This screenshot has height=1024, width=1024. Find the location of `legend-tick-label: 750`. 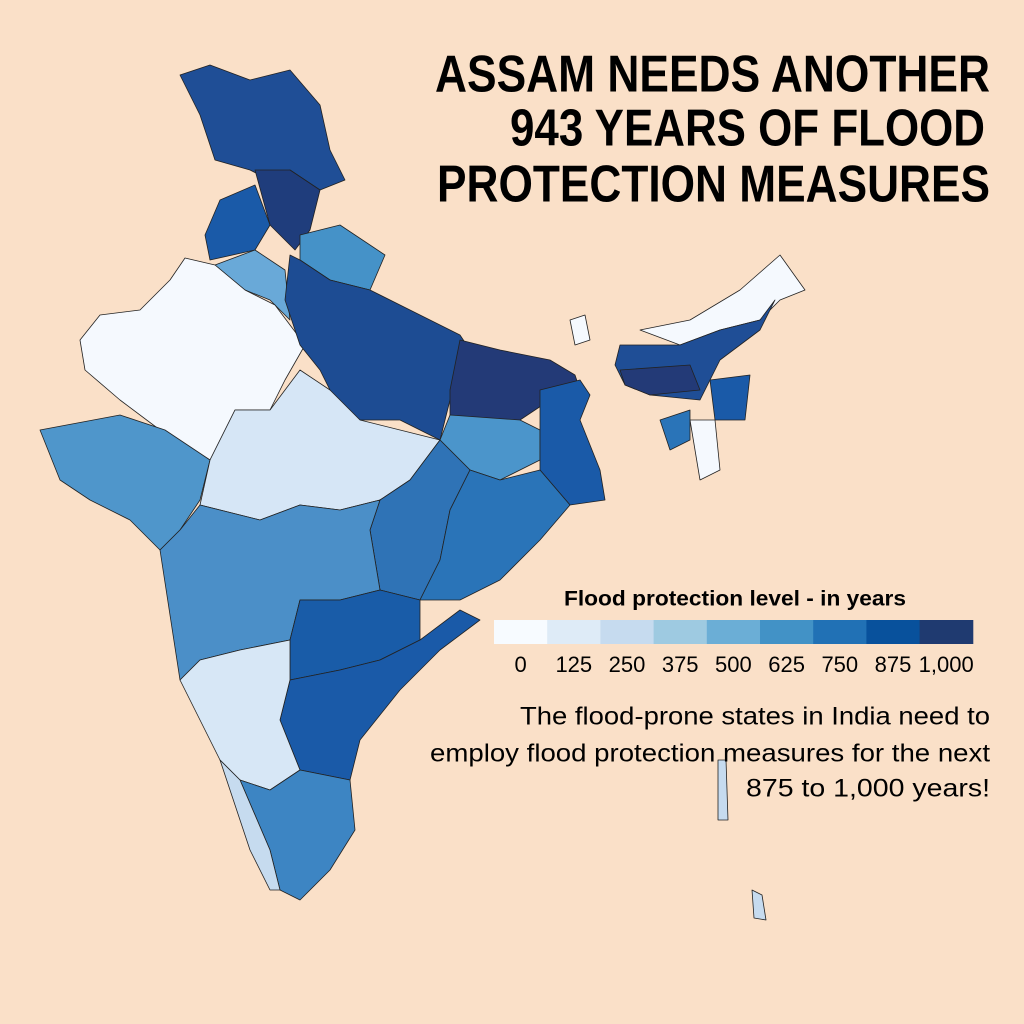

legend-tick-label: 750 is located at coordinates (839, 664).